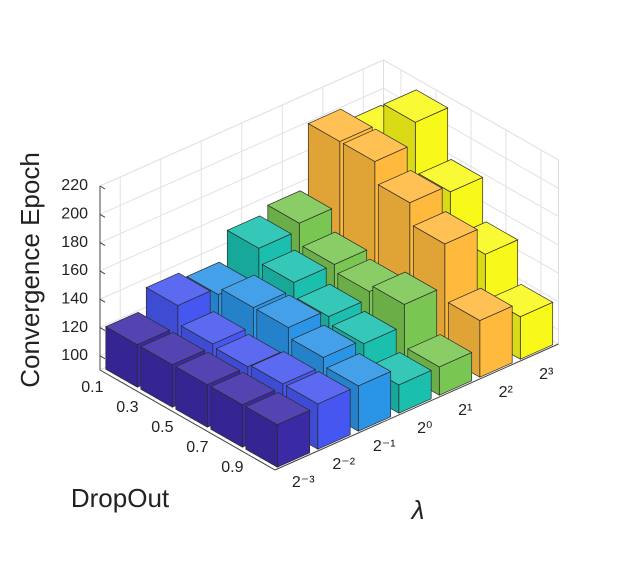  What do you see at coordinates (74, 327) in the screenshot?
I see `z-tick-label: 120` at bounding box center [74, 327].